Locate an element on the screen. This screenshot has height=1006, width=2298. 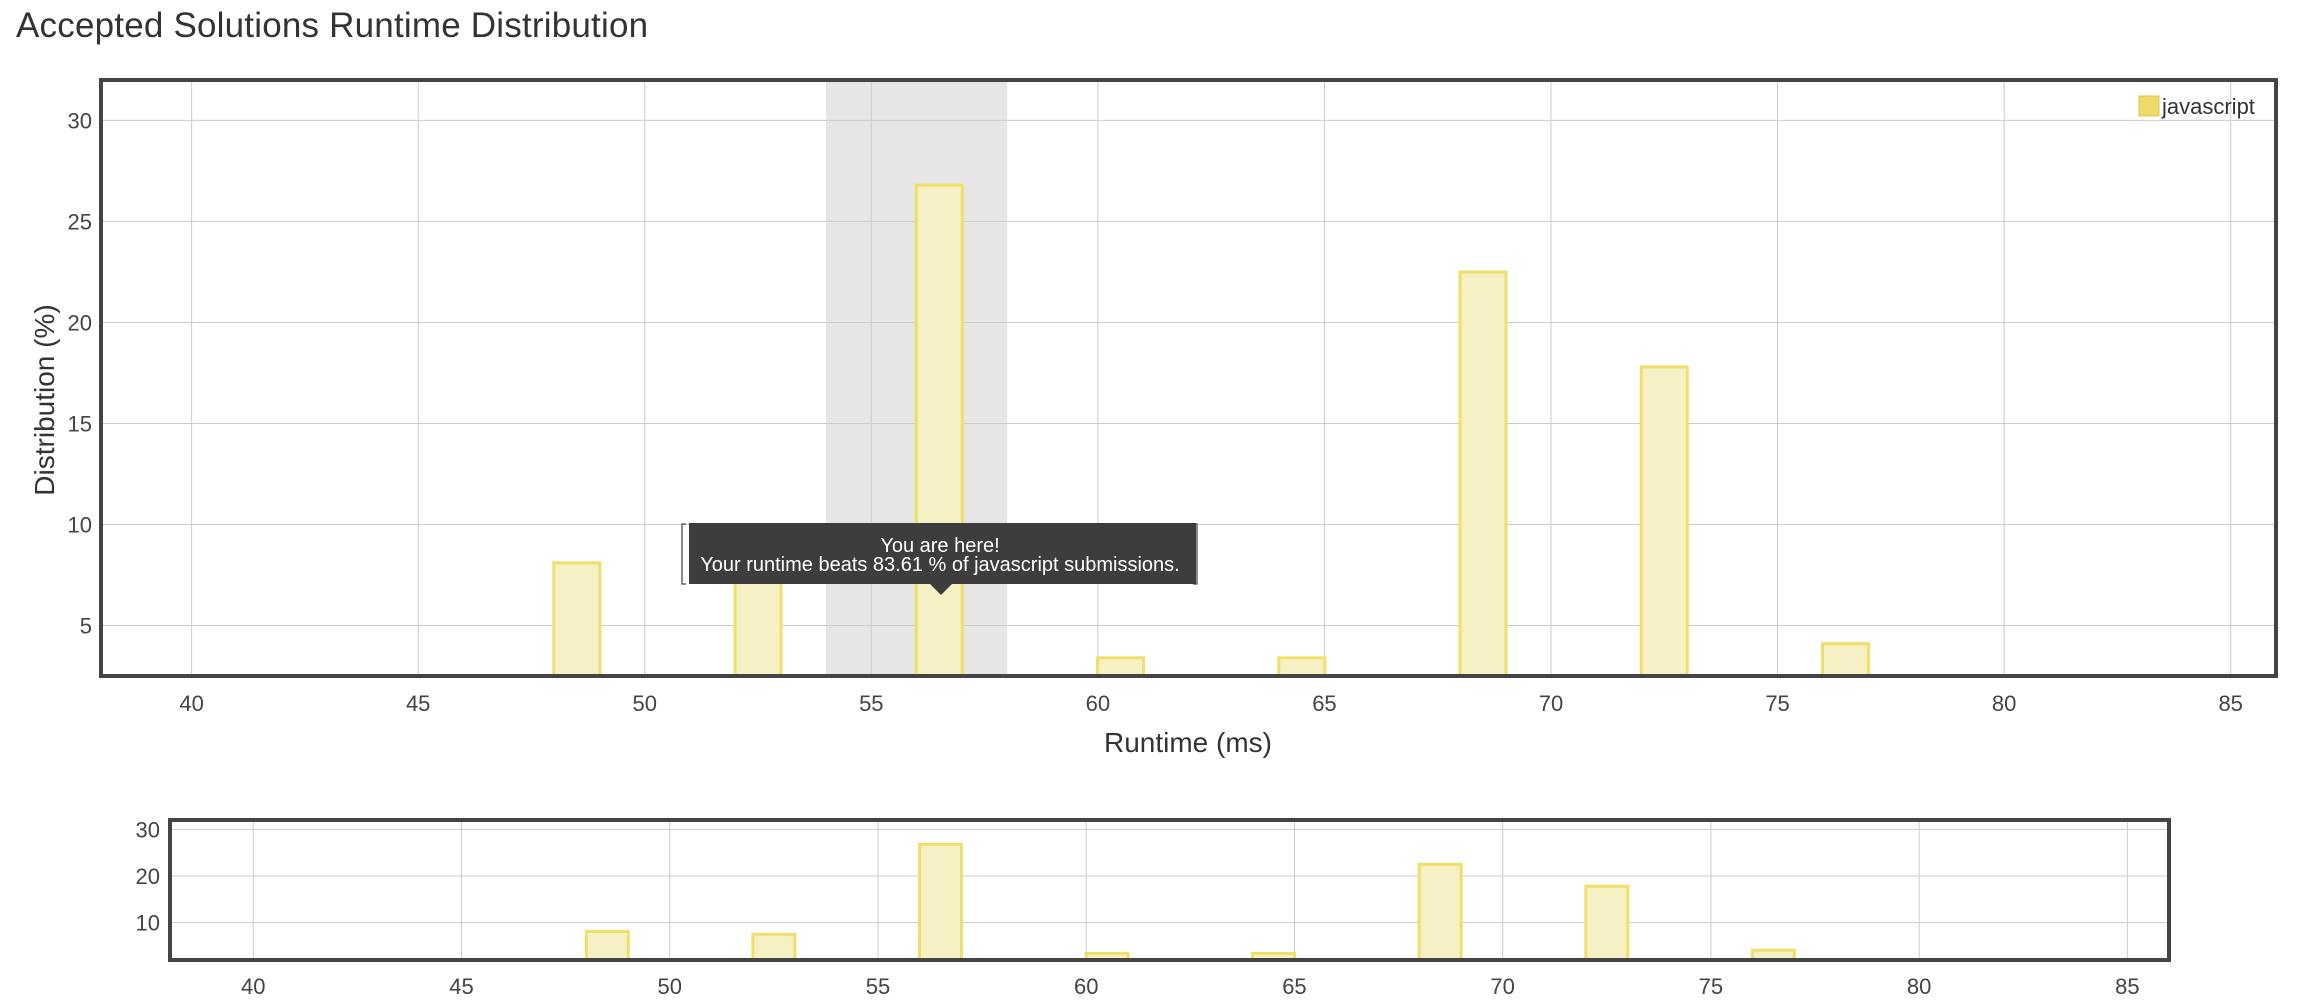
tooltip-pointer is located at coordinates (941, 589).